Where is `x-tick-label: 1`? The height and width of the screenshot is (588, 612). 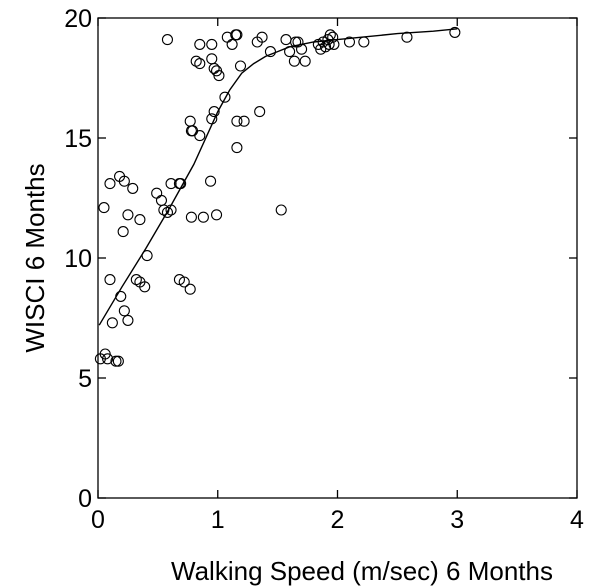 x-tick-label: 1 is located at coordinates (218, 520).